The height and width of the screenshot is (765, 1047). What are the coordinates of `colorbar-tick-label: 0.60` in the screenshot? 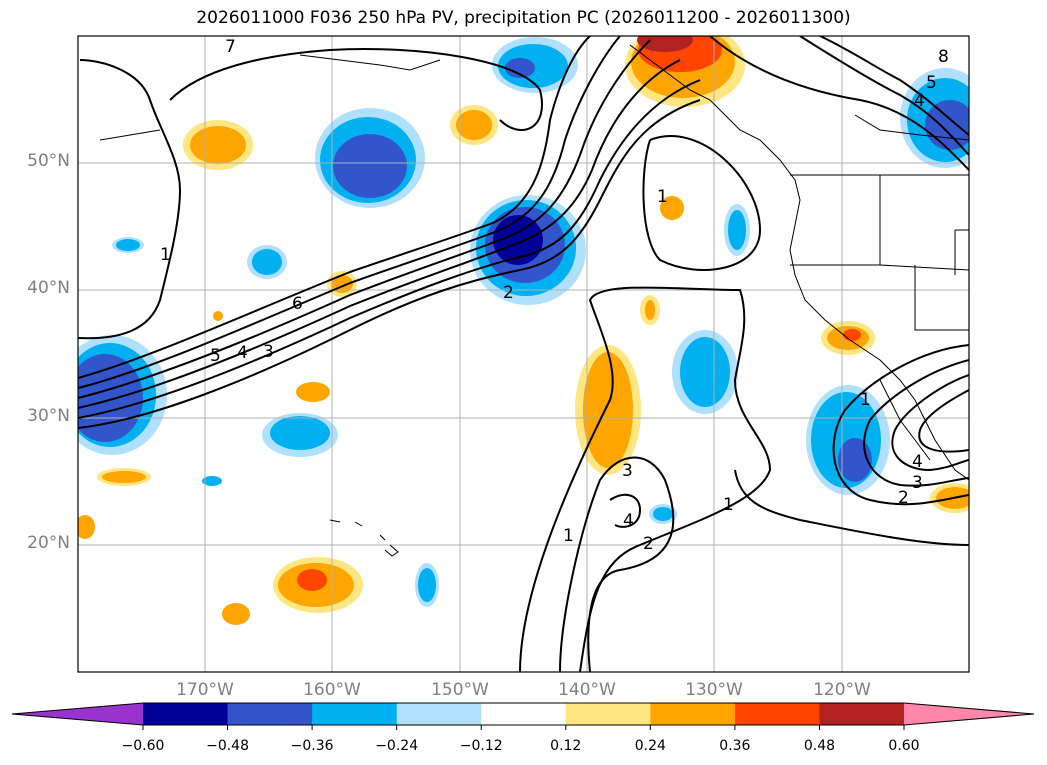 It's located at (904, 746).